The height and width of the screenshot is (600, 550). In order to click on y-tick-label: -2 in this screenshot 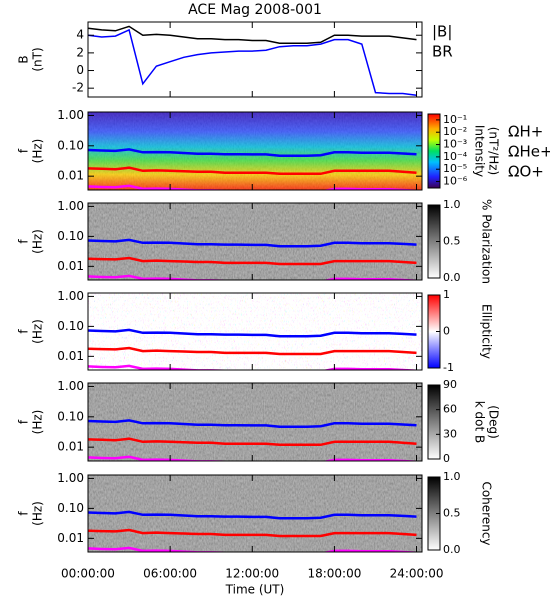, I will do `click(78, 88)`.